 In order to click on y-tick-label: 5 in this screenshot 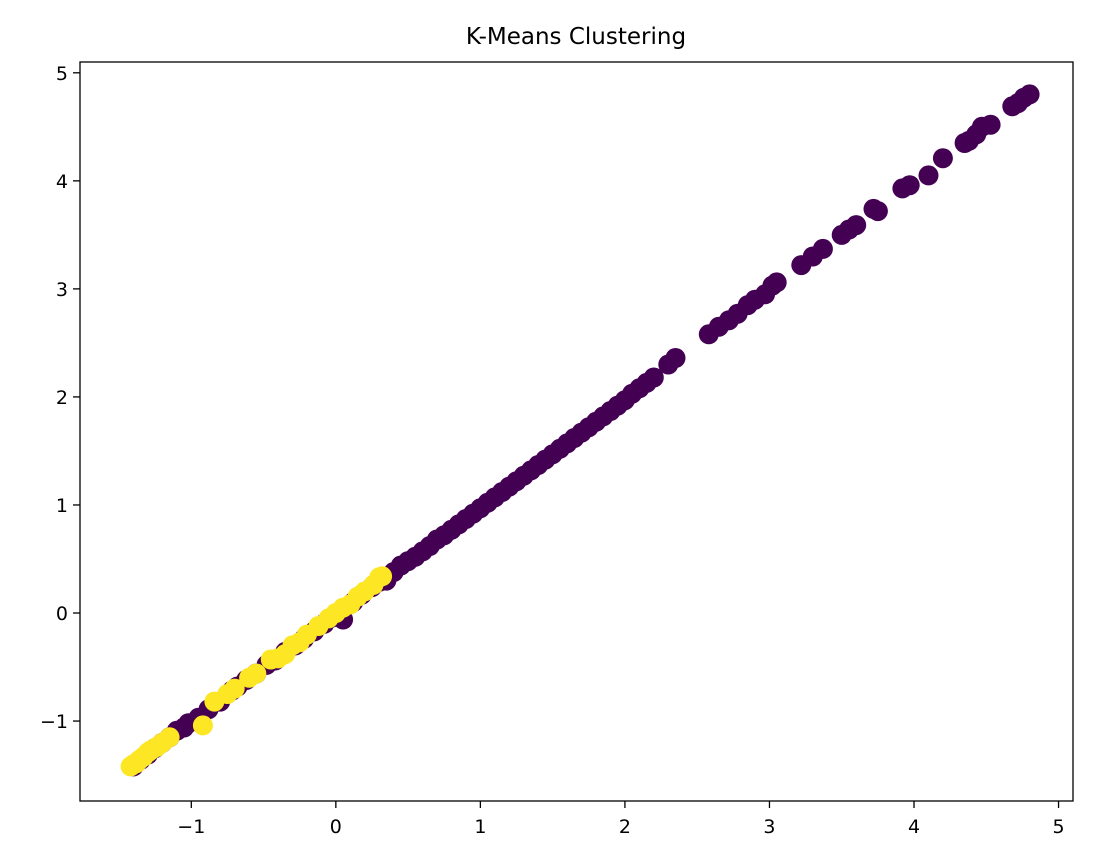, I will do `click(62, 74)`.